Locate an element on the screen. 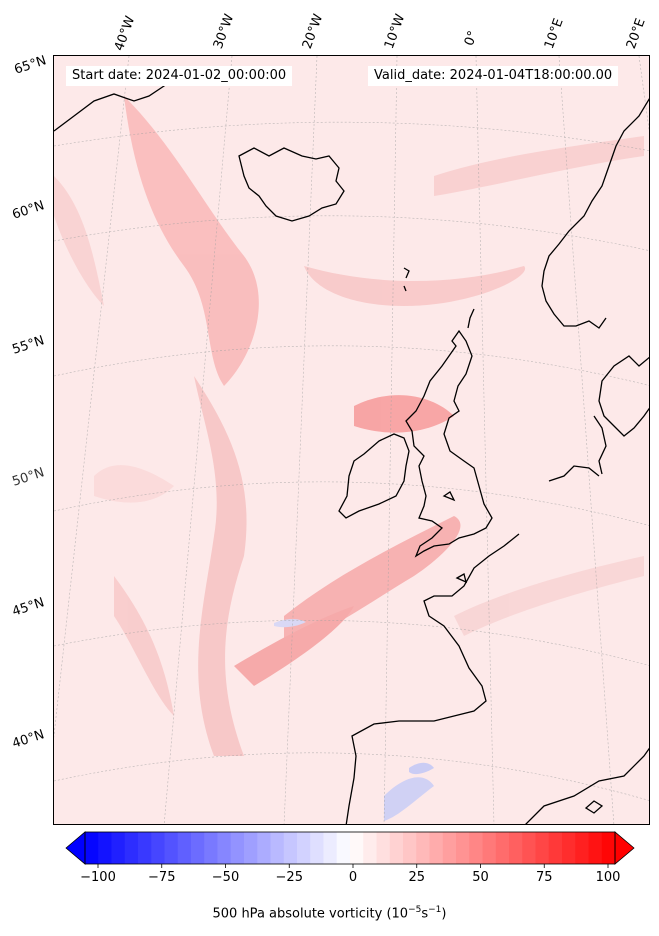 The image size is (659, 936). lon-label-30w: 30°W is located at coordinates (224, 31).